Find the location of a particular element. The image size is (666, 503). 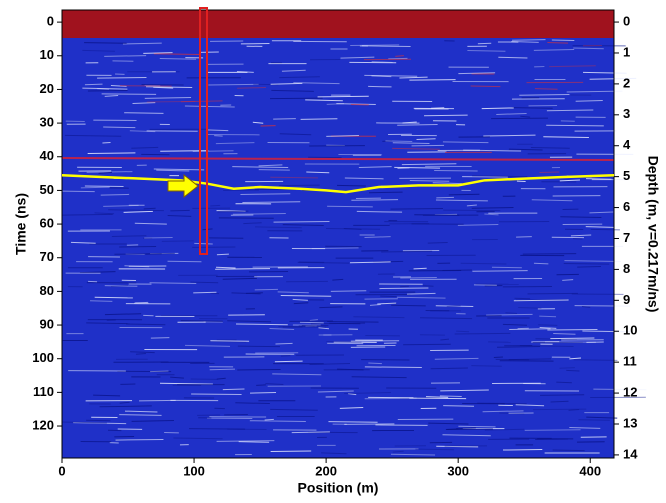

y2-tick-label: 1 is located at coordinates (626, 51).